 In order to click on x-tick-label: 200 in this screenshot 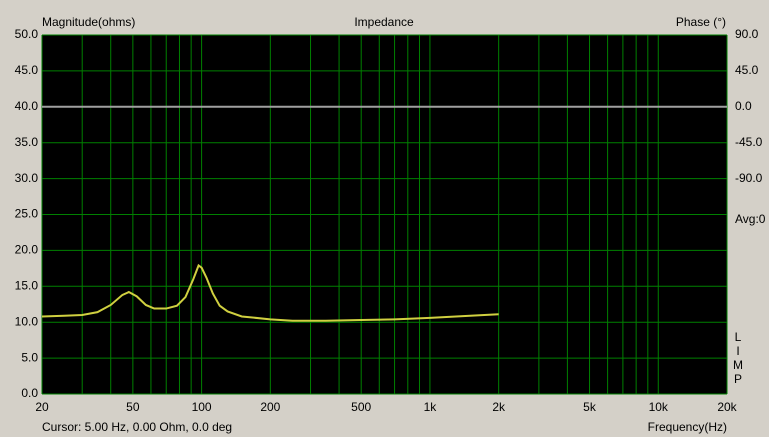, I will do `click(270, 407)`.